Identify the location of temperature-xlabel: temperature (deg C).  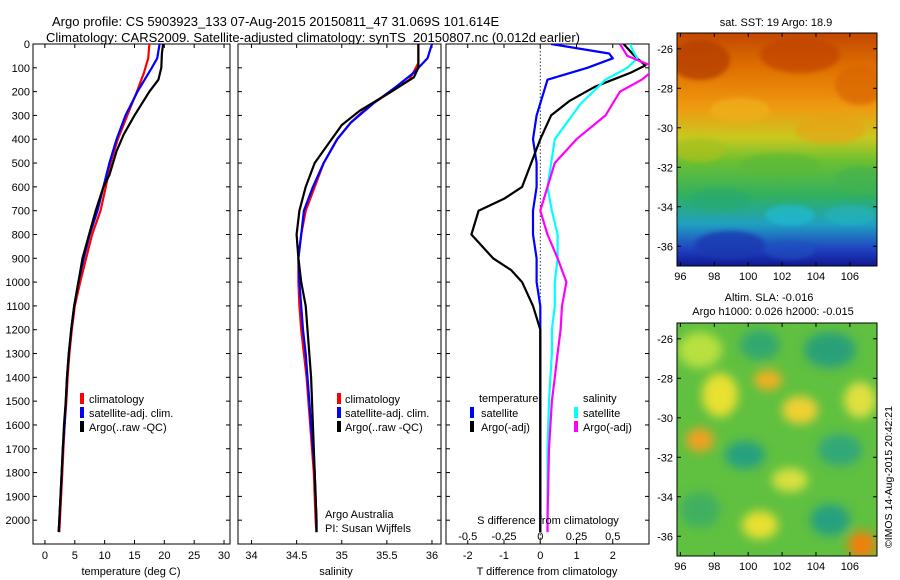
(130, 572).